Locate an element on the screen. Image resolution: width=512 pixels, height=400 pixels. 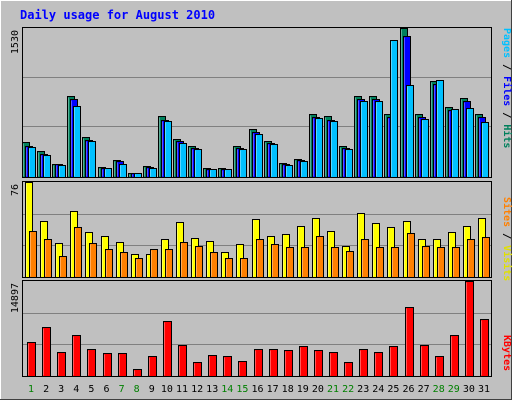
x-label-day-11: 11 is located at coordinates (182, 389).